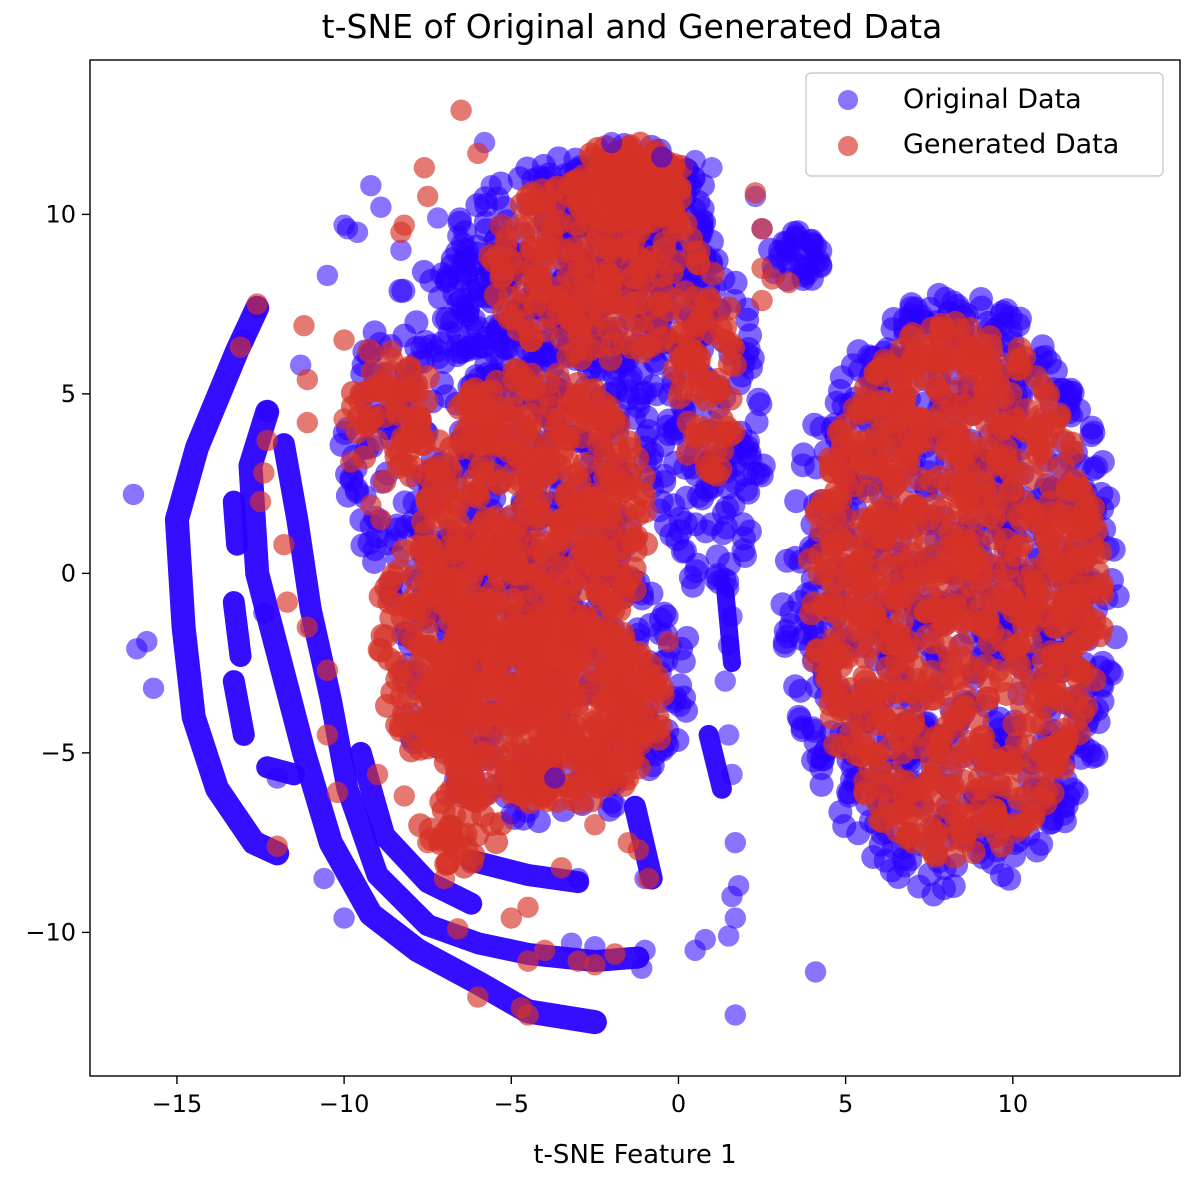 The width and height of the screenshot is (1184, 1182). Describe the element at coordinates (68, 573) in the screenshot. I see `y-tick-label: 0` at that location.